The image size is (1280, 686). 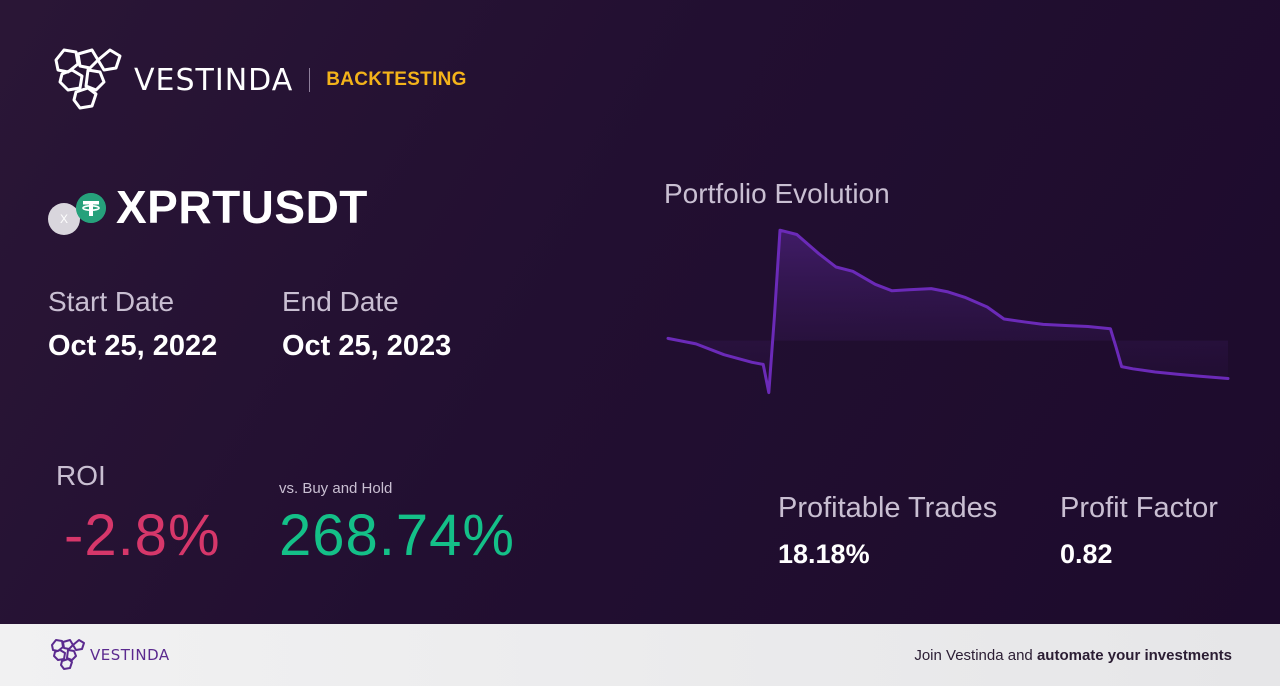 I want to click on roi-label: ROI, so click(x=81, y=475).